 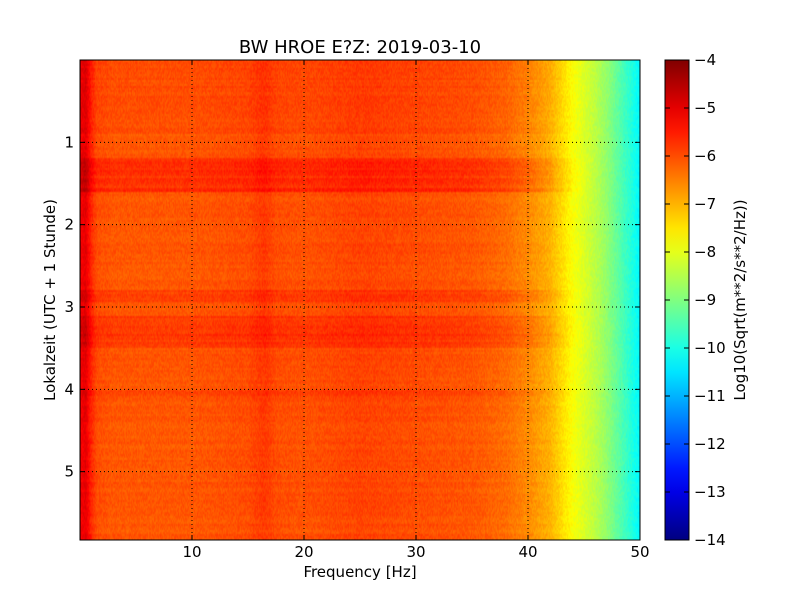 I want to click on colorbar-tick-label: −9, so click(x=705, y=300).